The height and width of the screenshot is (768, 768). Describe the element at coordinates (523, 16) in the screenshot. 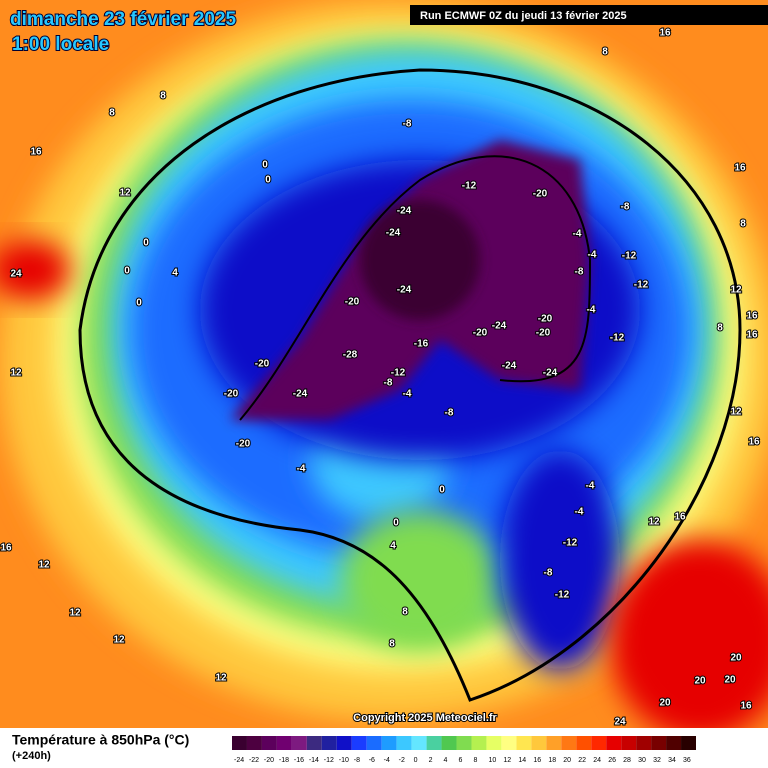

I see `run-info: Run ECMWF 0Z du jeudi 13 février 2025` at that location.